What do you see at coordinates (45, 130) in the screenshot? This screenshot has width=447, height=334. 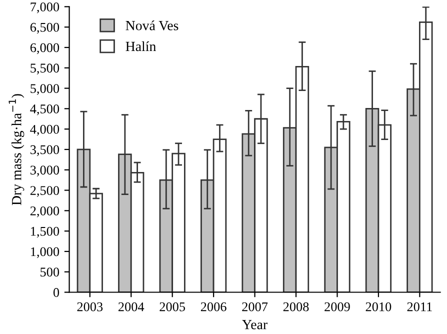 I see `y-tick-label: 4,000` at bounding box center [45, 130].